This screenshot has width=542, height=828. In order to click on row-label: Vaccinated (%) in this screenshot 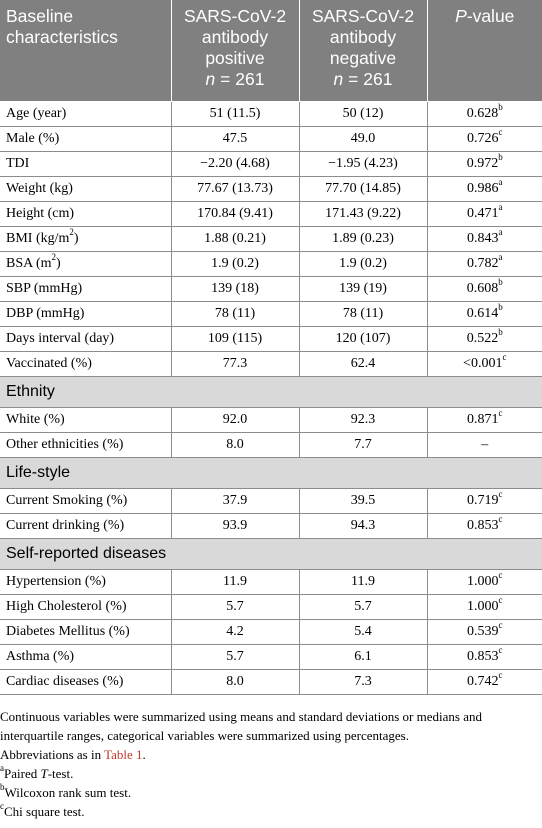, I will do `click(86, 363)`.